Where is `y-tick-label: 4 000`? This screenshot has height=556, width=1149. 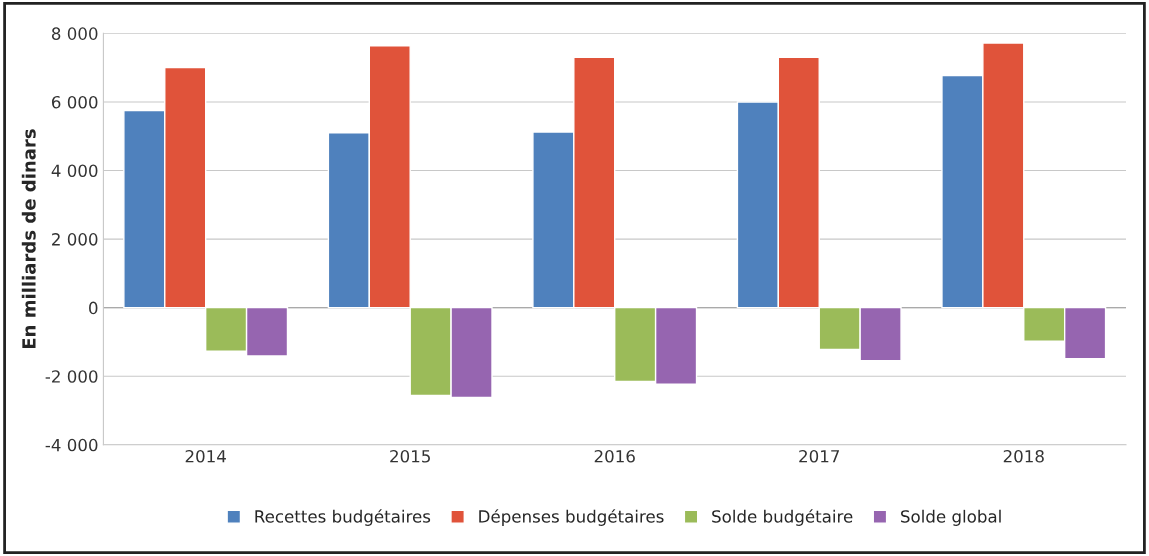
y-tick-label: 4 000 is located at coordinates (74, 171).